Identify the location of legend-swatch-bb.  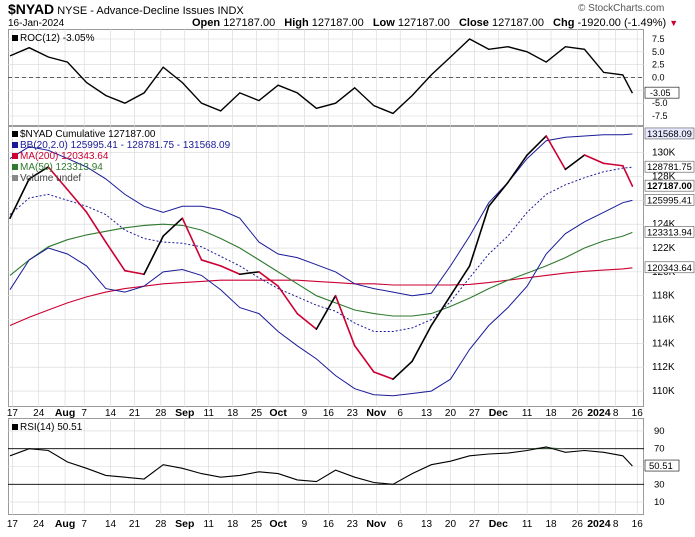
(15, 145).